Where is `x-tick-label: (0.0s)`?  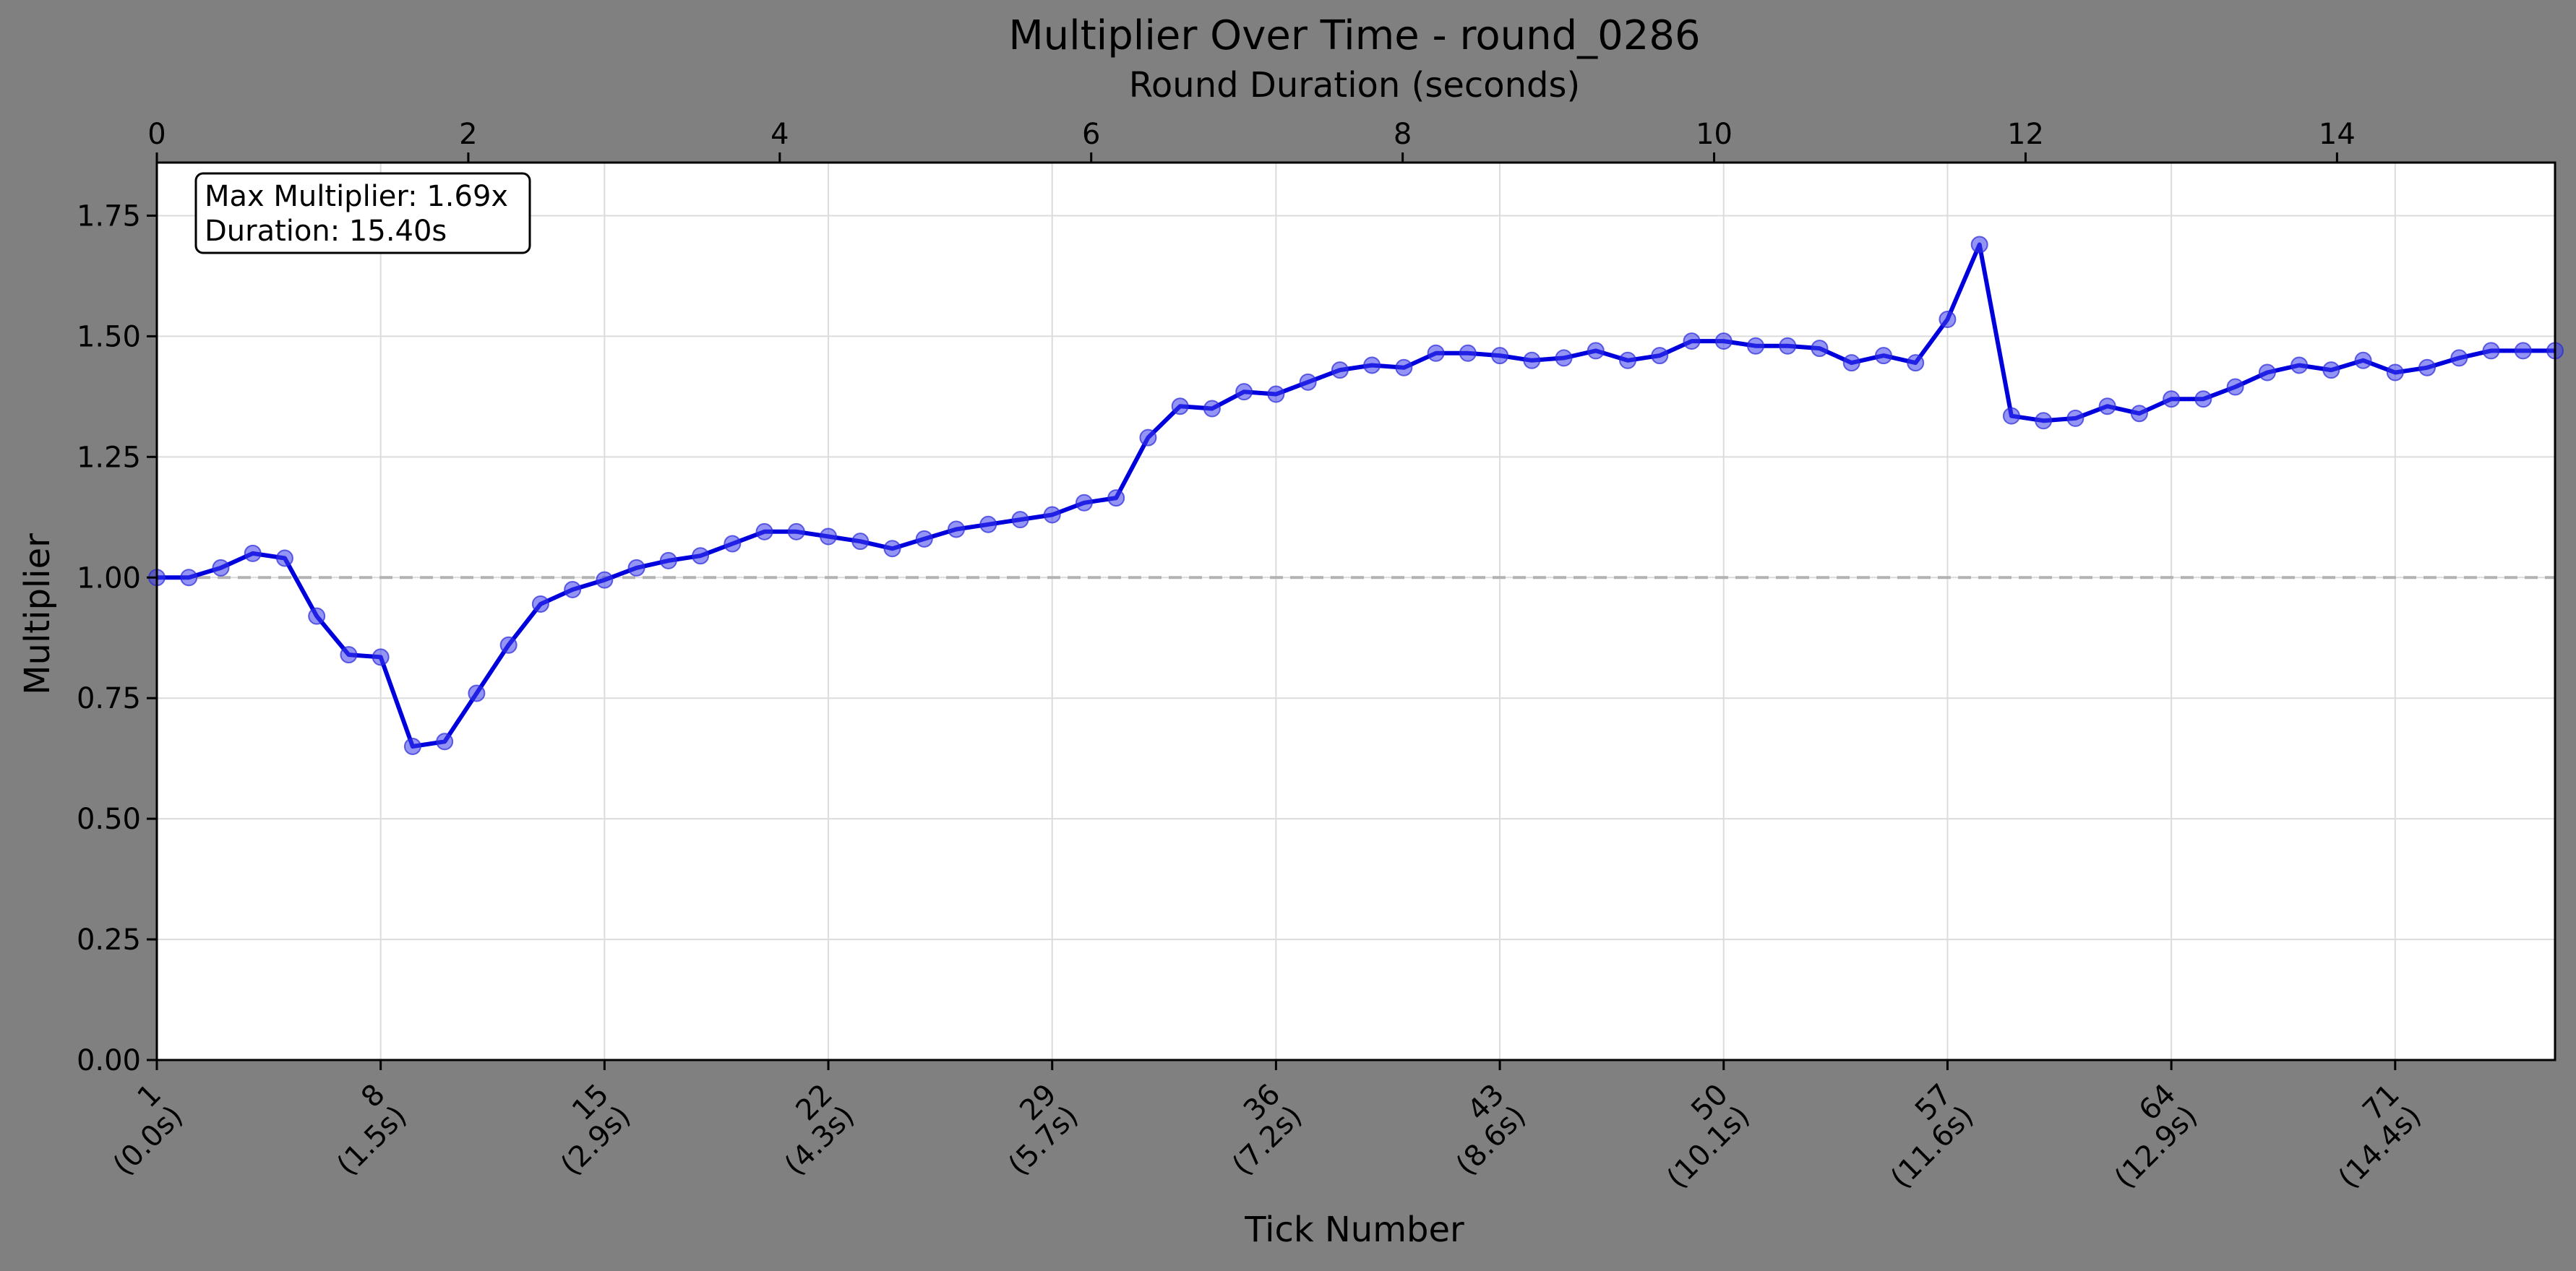 x-tick-label: (0.0s) is located at coordinates (148, 1141).